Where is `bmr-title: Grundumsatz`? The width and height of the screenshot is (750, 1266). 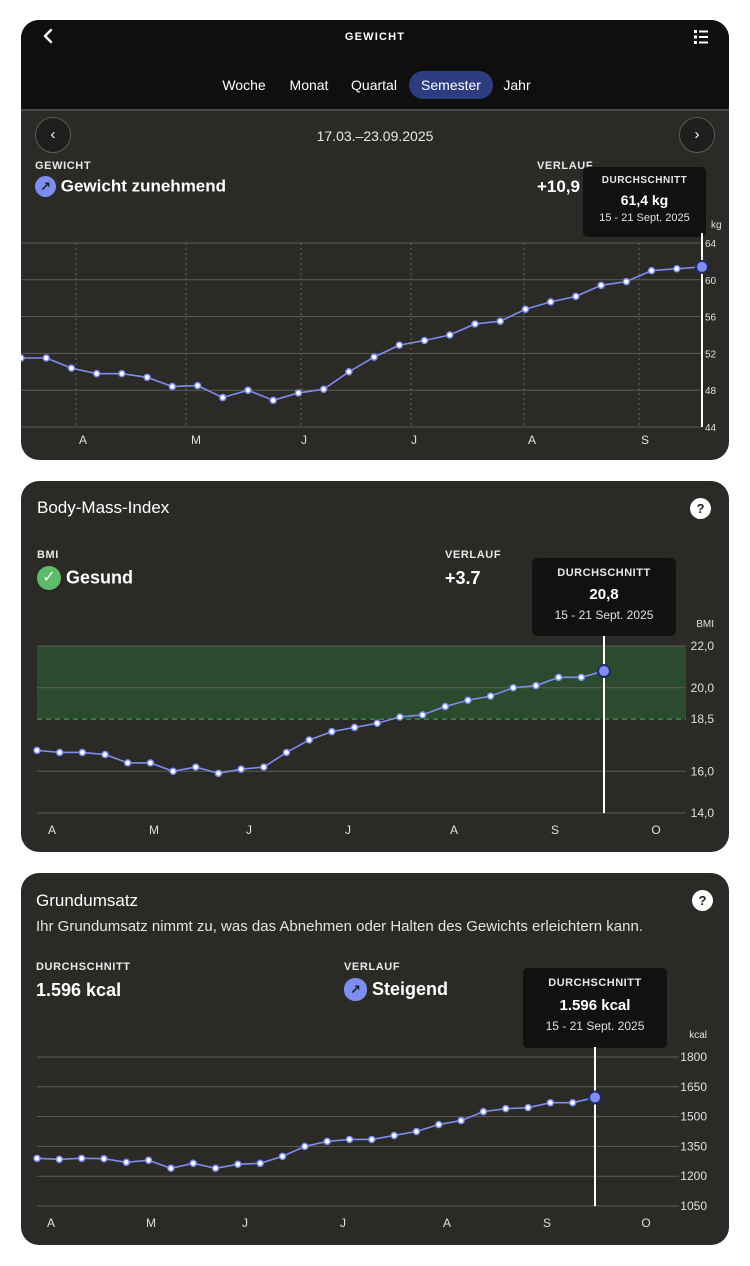 bmr-title: Grundumsatz is located at coordinates (87, 900).